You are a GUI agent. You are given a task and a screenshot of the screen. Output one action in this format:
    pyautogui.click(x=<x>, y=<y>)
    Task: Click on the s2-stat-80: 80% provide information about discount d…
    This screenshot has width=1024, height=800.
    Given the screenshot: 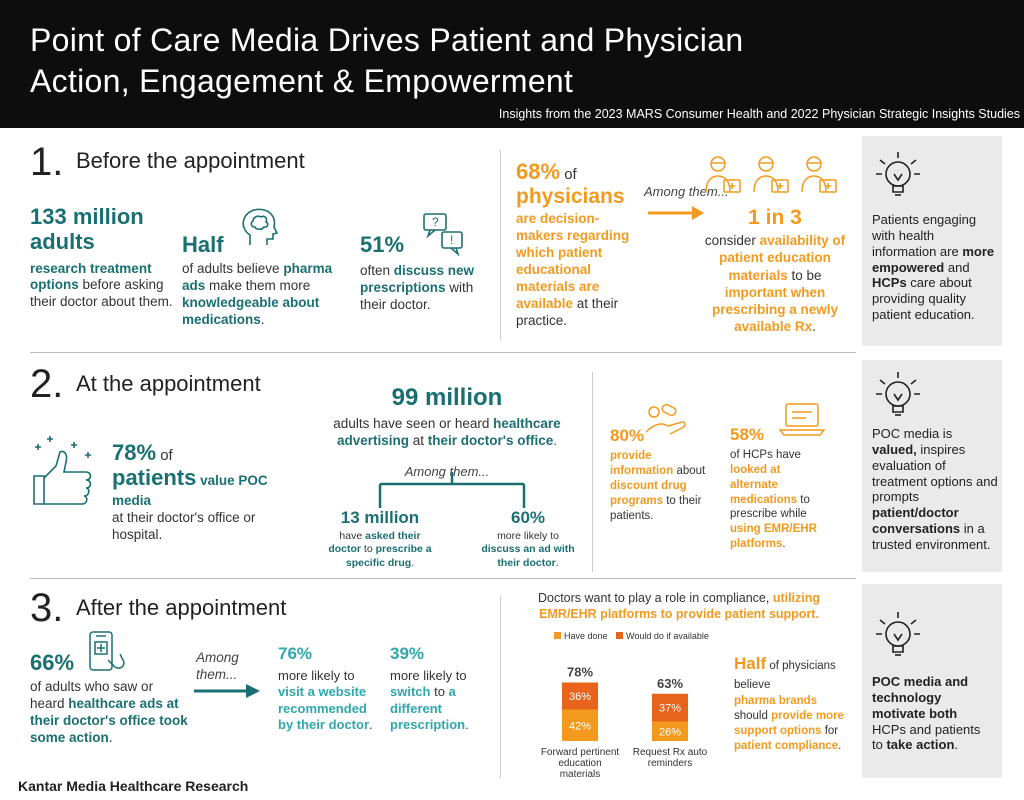 What is the action you would take?
    pyautogui.click(x=660, y=475)
    